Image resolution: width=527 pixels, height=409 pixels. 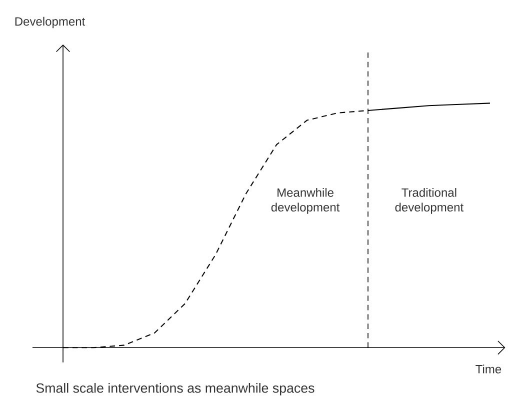 I want to click on text: Small scale interventions as meanwhile spaces, so click(x=175, y=389).